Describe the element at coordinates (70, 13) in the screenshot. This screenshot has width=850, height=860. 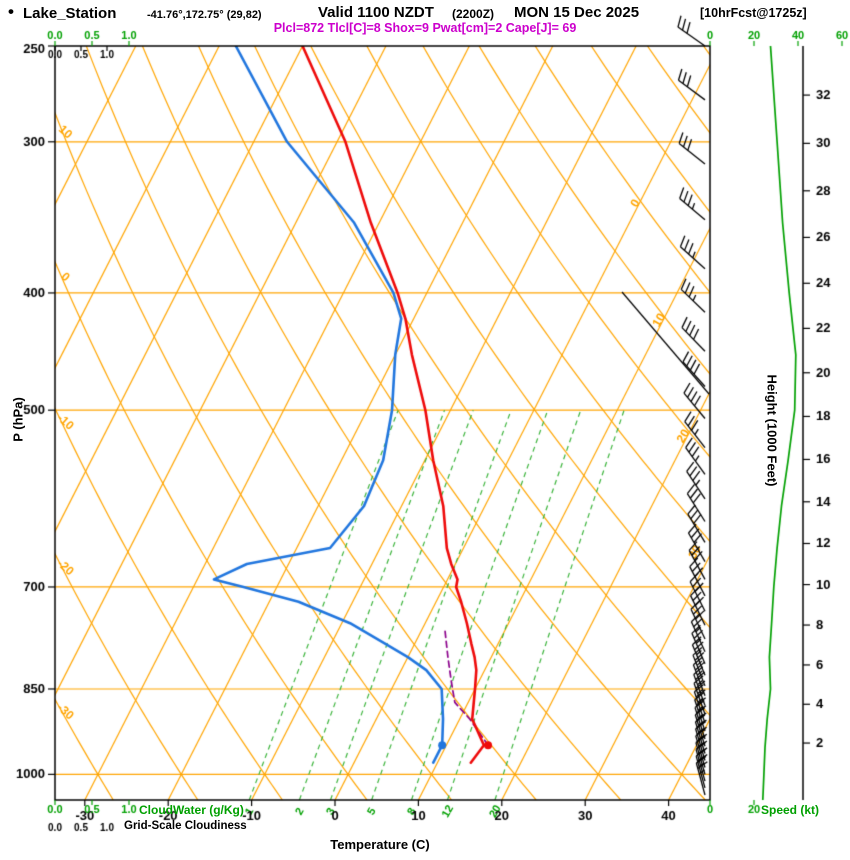
I see `station-title: Lake_Station` at that location.